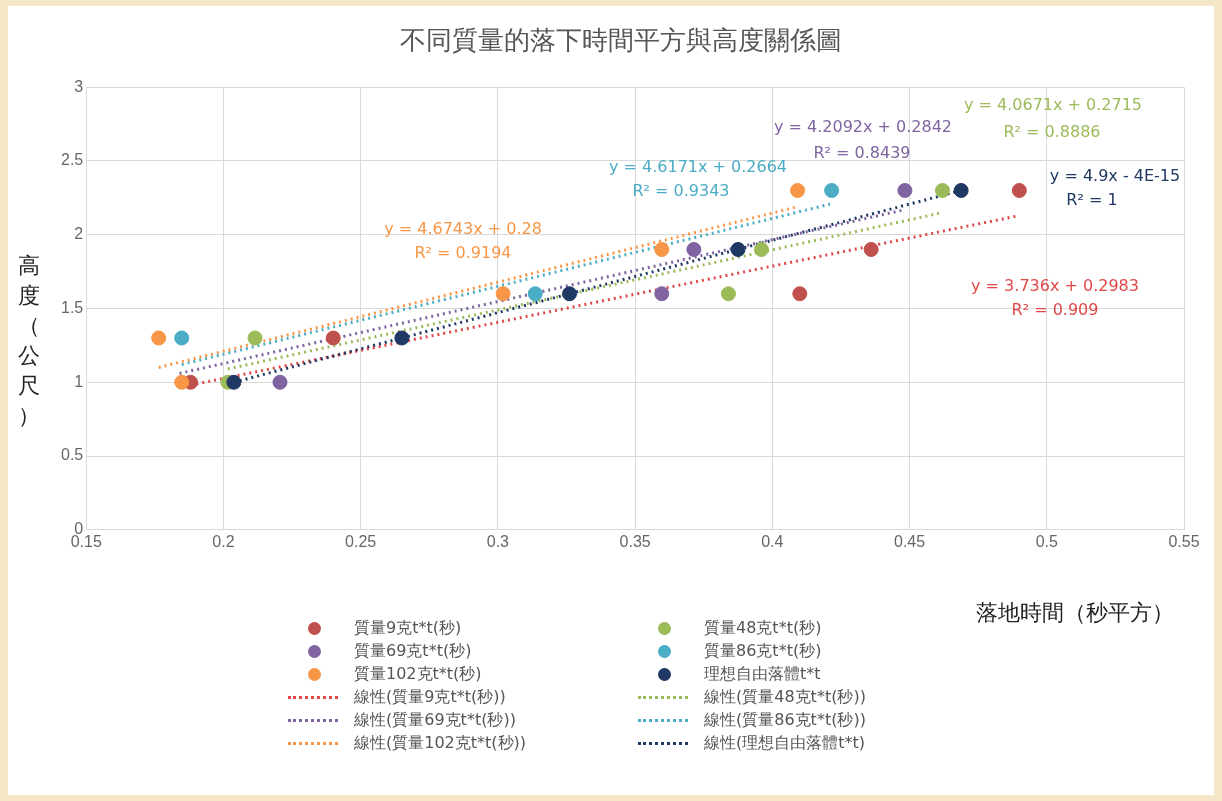 This screenshot has height=801, width=1222. What do you see at coordinates (29, 341) in the screenshot?
I see `y-axis-title: 高度（公尺）` at bounding box center [29, 341].